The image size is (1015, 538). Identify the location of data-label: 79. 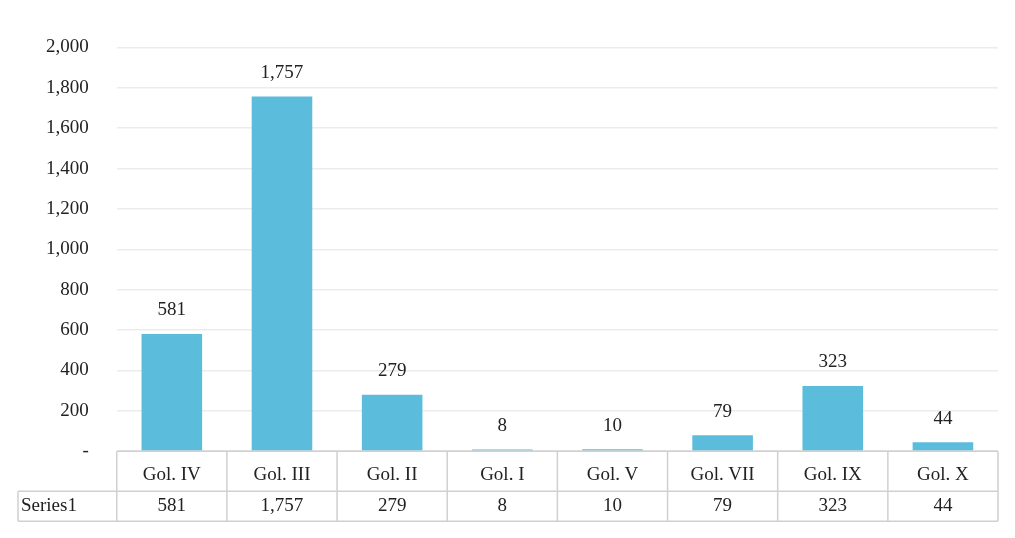
(723, 505).